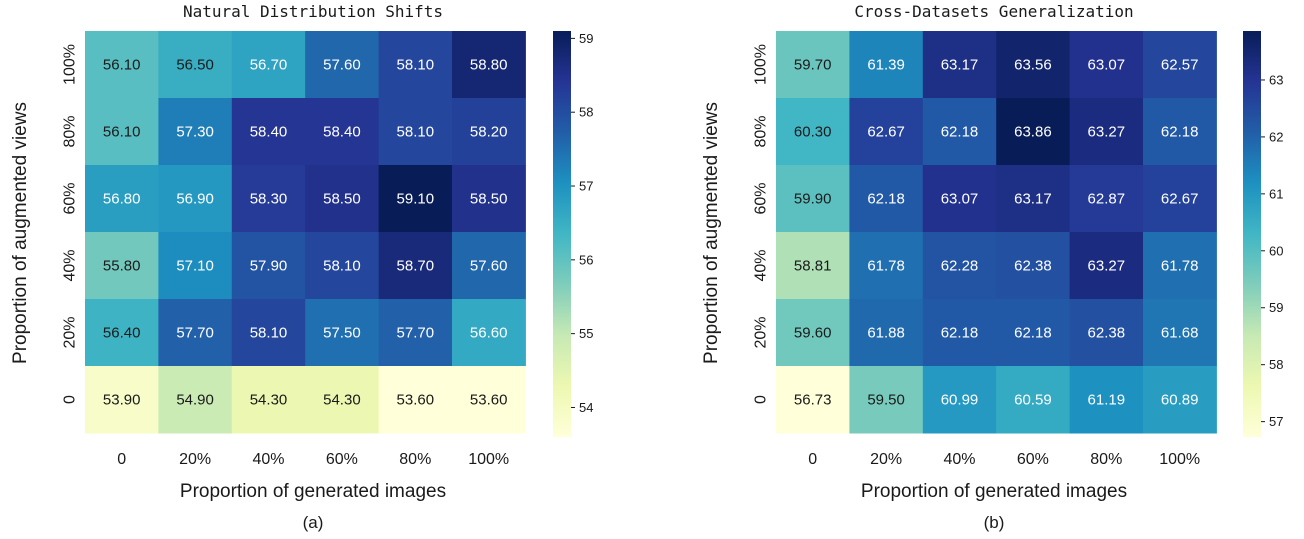 This screenshot has width=1304, height=539. I want to click on cell-value-label: 62.67, so click(886, 132).